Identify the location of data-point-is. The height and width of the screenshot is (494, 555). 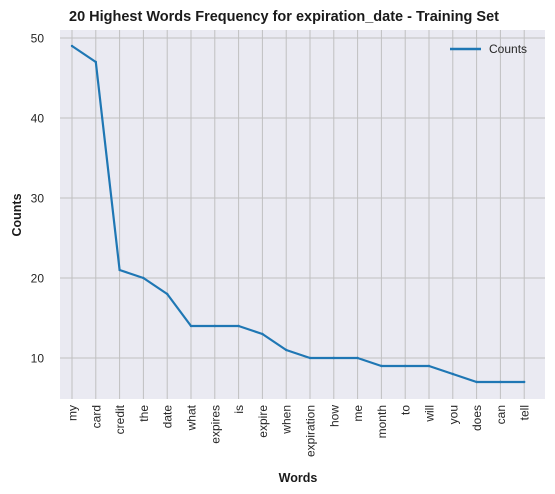
(238, 326).